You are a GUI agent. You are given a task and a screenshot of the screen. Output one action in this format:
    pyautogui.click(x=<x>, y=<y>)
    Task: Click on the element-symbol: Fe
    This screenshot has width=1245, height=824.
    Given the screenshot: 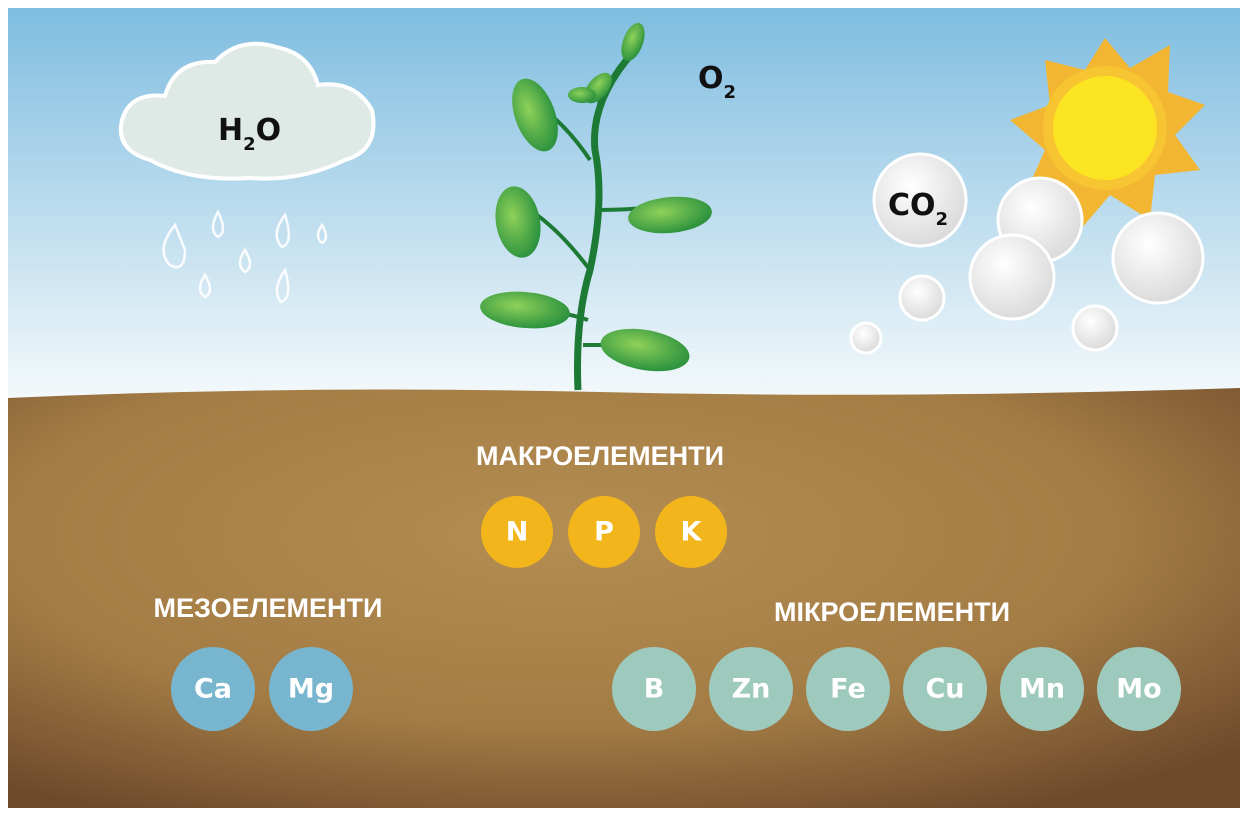 What is the action you would take?
    pyautogui.click(x=848, y=689)
    